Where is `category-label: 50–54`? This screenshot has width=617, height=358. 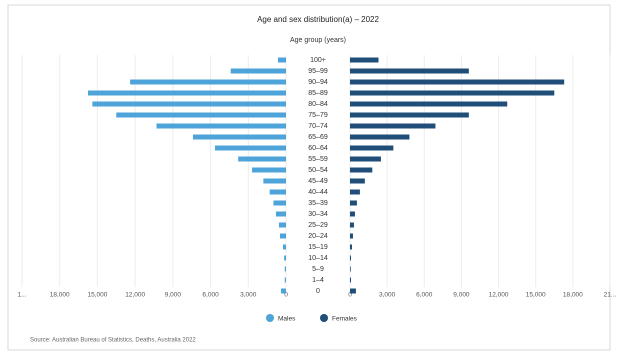
category-label: 50–54 is located at coordinates (318, 170).